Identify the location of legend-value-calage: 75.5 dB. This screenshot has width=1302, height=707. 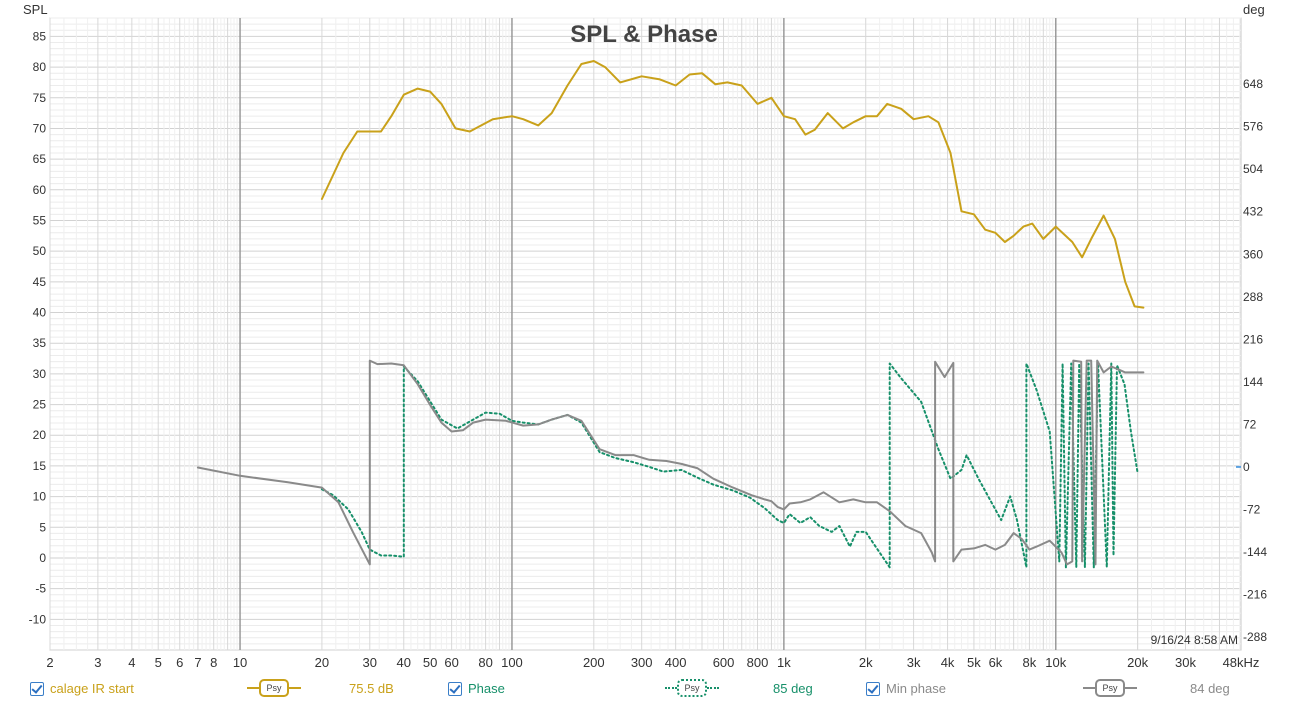
(371, 688).